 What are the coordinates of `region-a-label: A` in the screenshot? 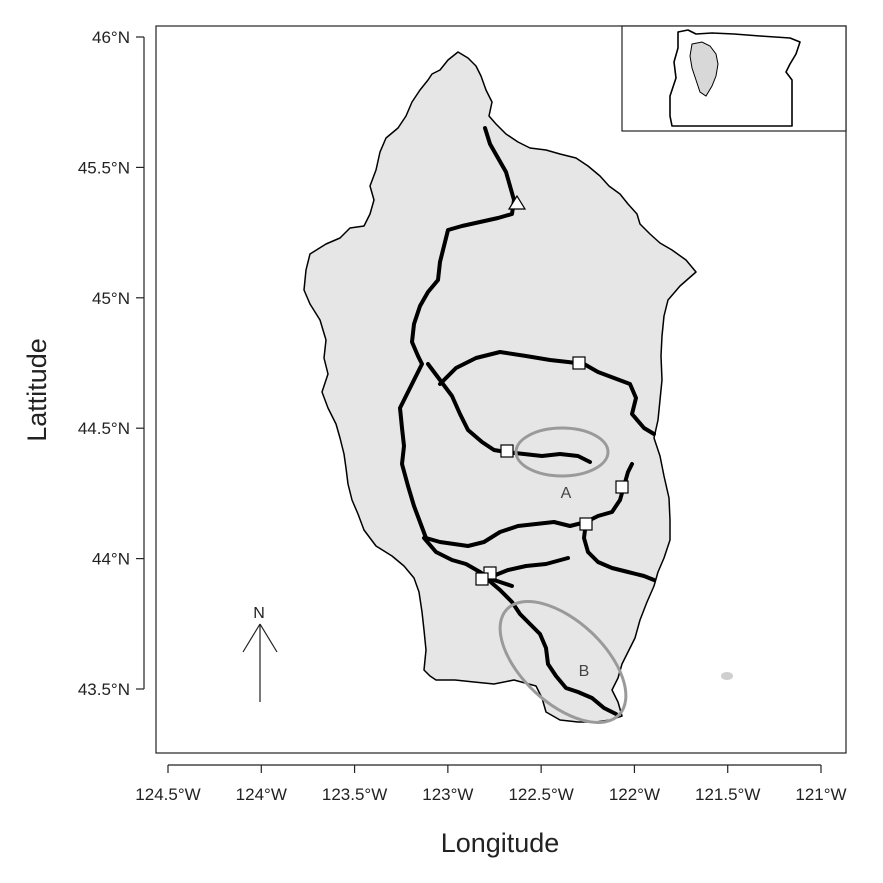 It's located at (566, 493).